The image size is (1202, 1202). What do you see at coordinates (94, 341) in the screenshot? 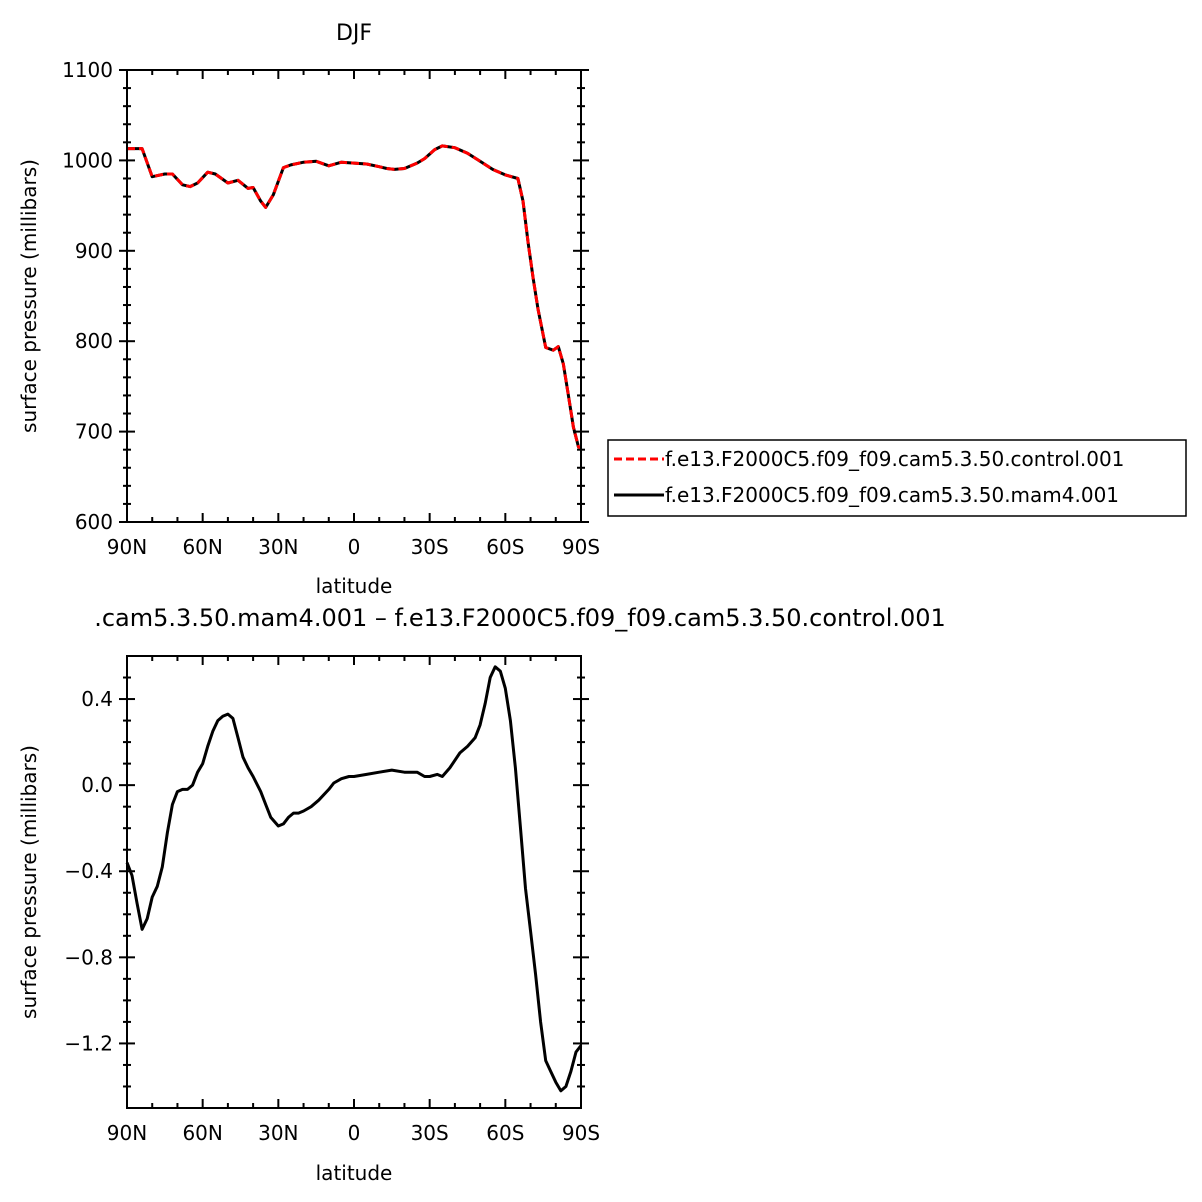
I see `y-tick-label: 800` at bounding box center [94, 341].